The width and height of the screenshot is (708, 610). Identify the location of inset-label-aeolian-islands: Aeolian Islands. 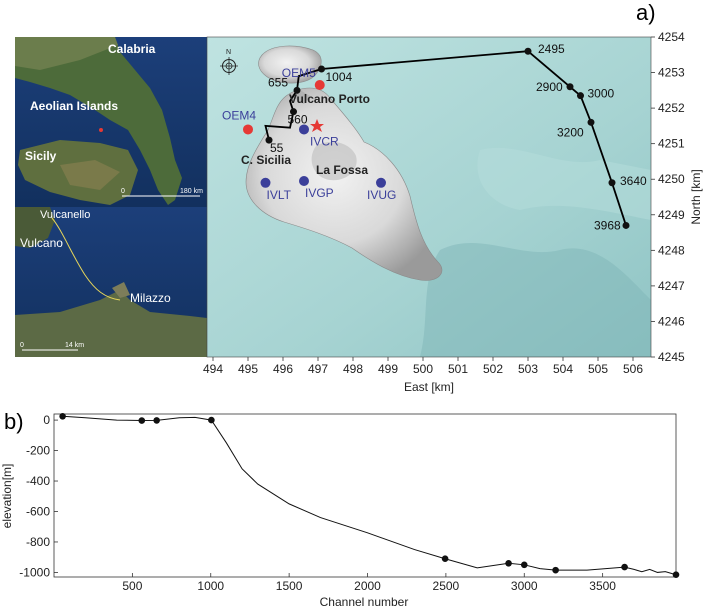
(74, 106).